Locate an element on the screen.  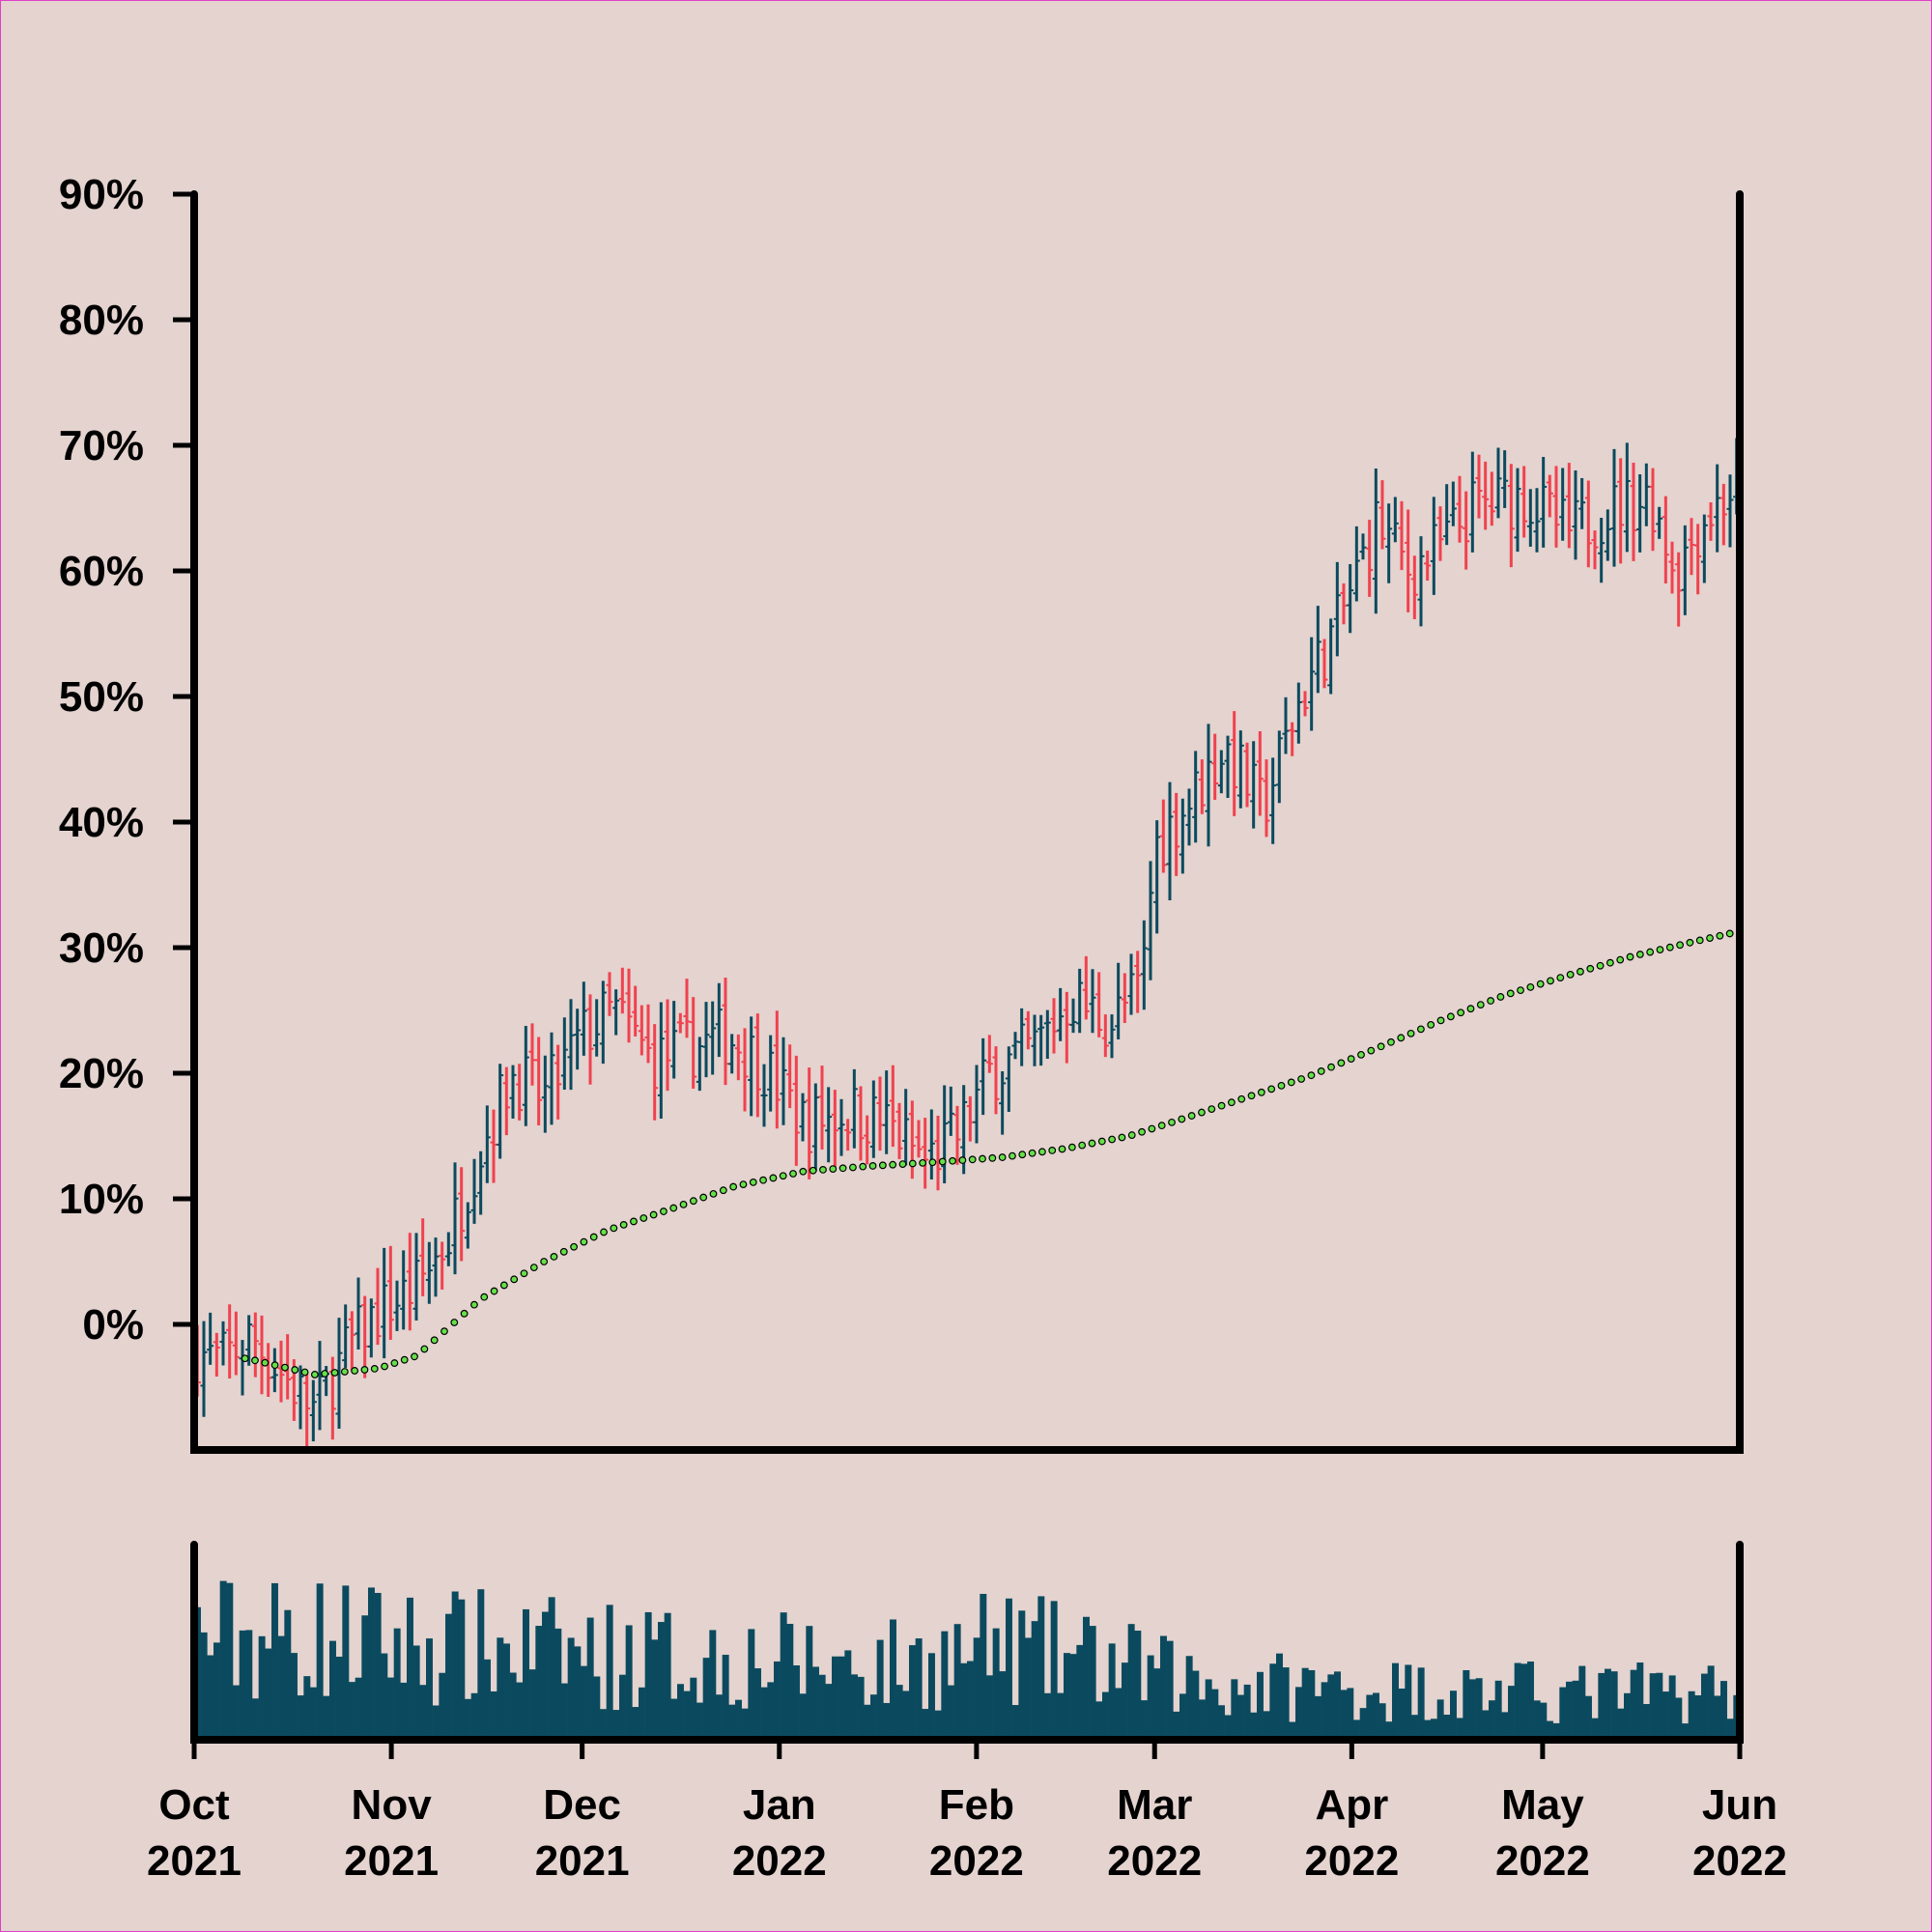
x-tick-year-label: 2022 is located at coordinates (1154, 1861).